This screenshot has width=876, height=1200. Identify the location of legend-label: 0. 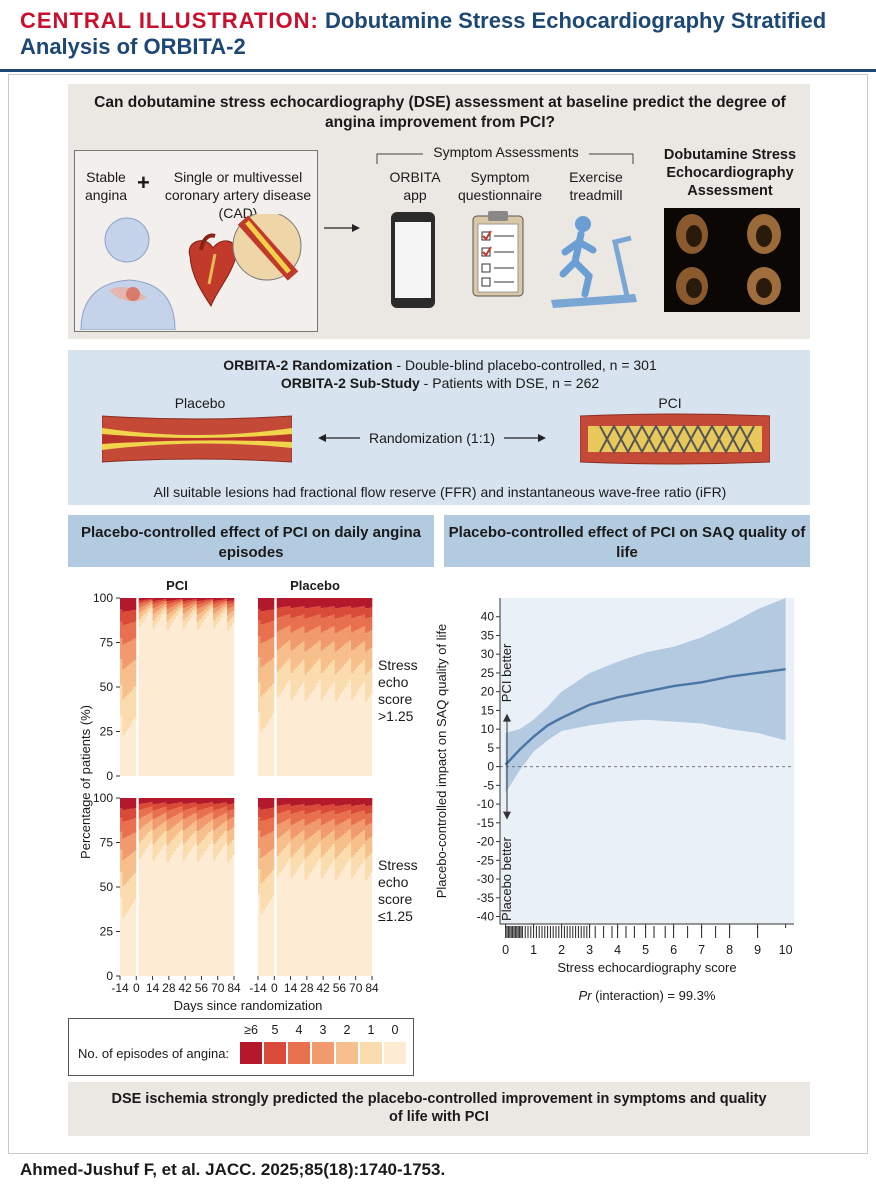
(395, 1030).